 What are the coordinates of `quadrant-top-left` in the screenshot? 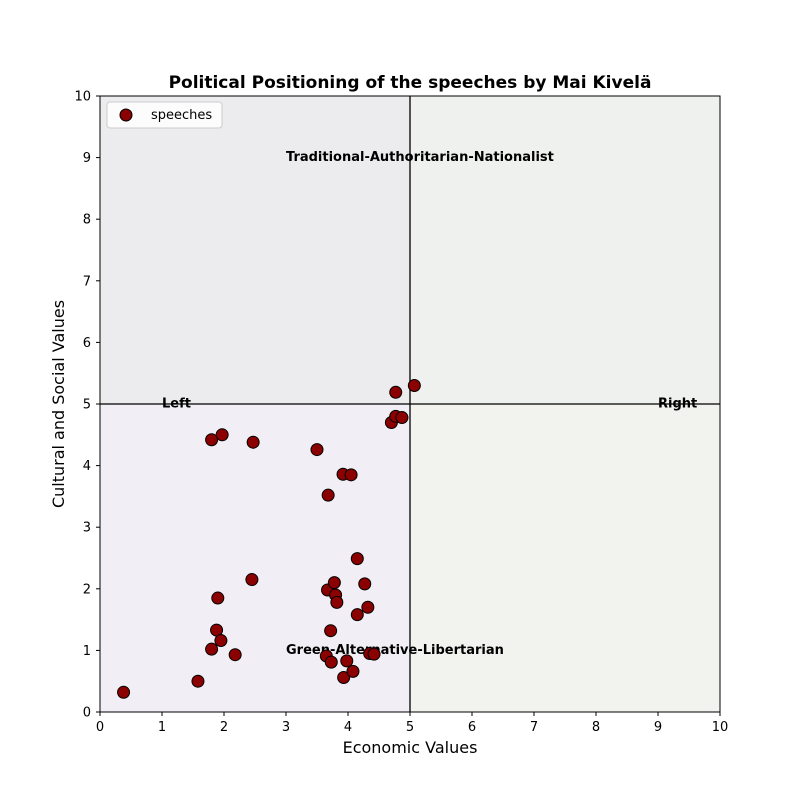 It's located at (255, 250).